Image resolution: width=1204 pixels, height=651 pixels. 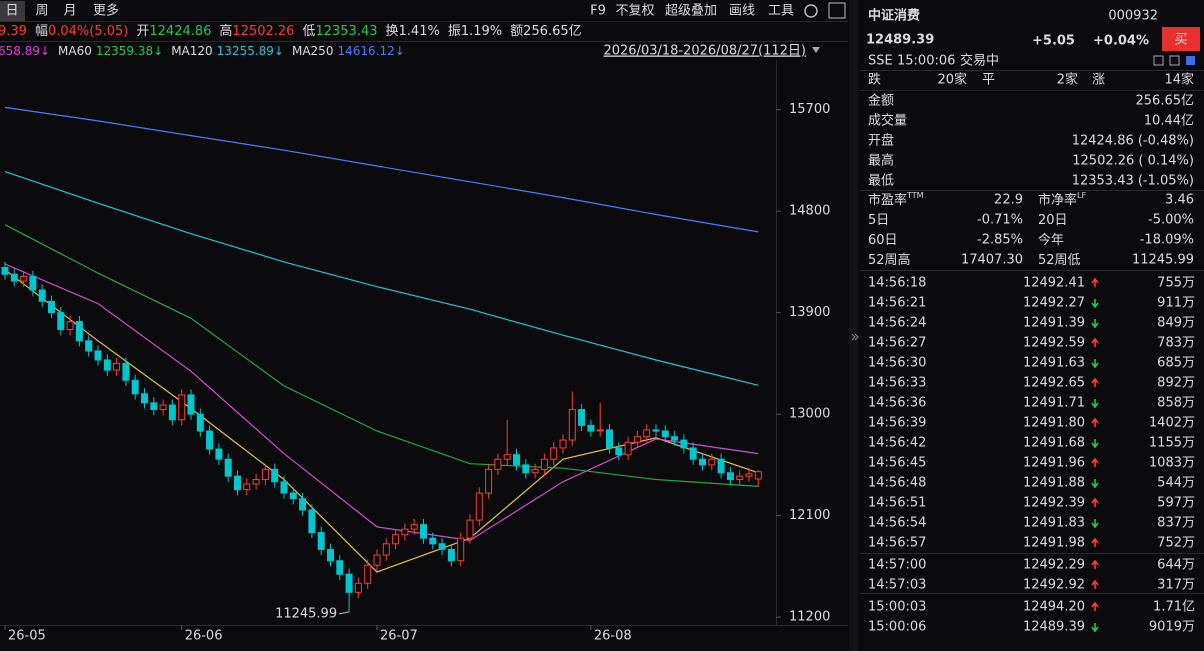 I want to click on ma-value: 12359.38↓, so click(x=129, y=51).